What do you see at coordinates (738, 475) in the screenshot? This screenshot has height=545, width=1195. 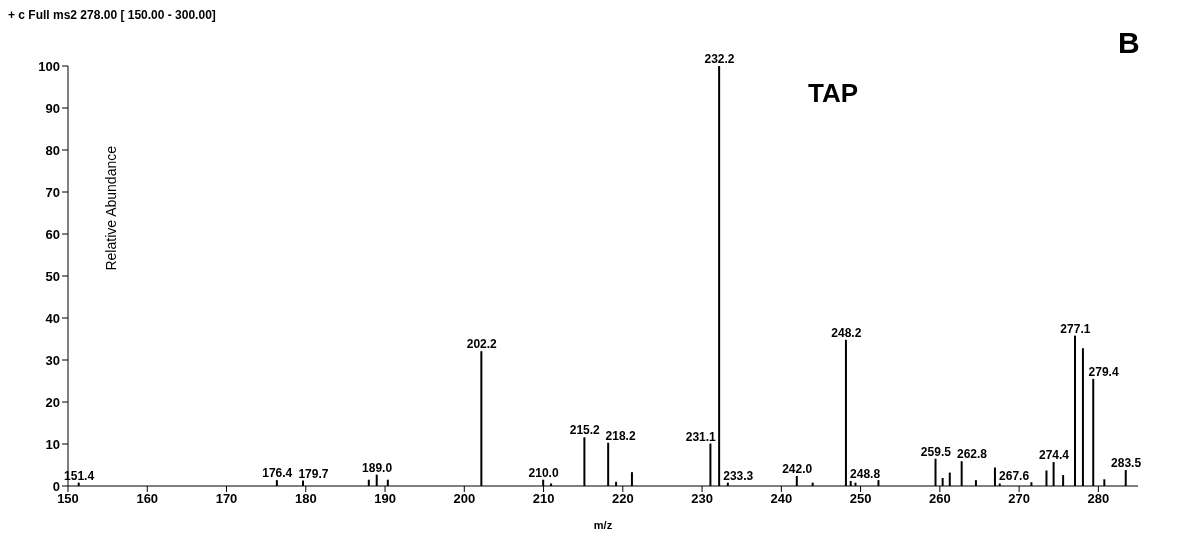 I see `annotation: 233.3` at bounding box center [738, 475].